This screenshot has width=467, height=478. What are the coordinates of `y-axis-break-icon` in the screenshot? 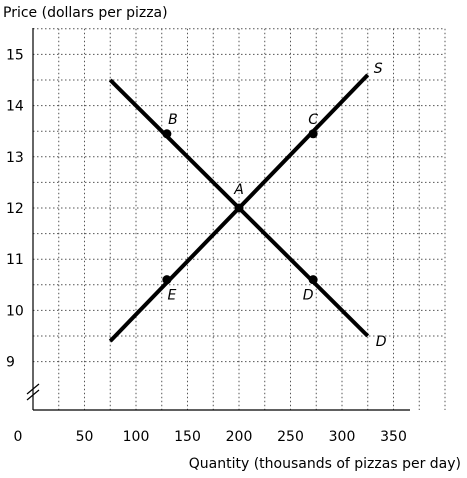 It's located at (33, 392).